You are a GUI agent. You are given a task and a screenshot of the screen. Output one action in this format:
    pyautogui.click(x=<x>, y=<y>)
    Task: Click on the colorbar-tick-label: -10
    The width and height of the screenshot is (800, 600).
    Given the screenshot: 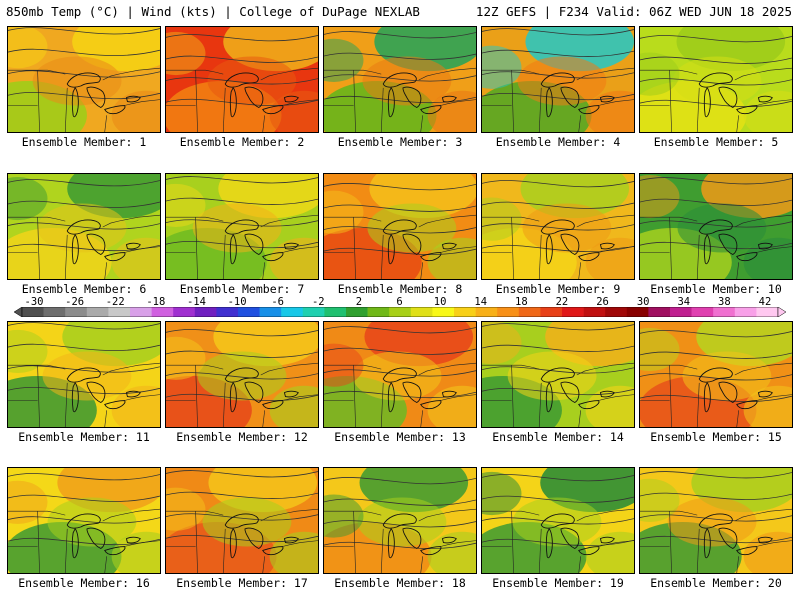 What is the action you would take?
    pyautogui.click(x=237, y=302)
    